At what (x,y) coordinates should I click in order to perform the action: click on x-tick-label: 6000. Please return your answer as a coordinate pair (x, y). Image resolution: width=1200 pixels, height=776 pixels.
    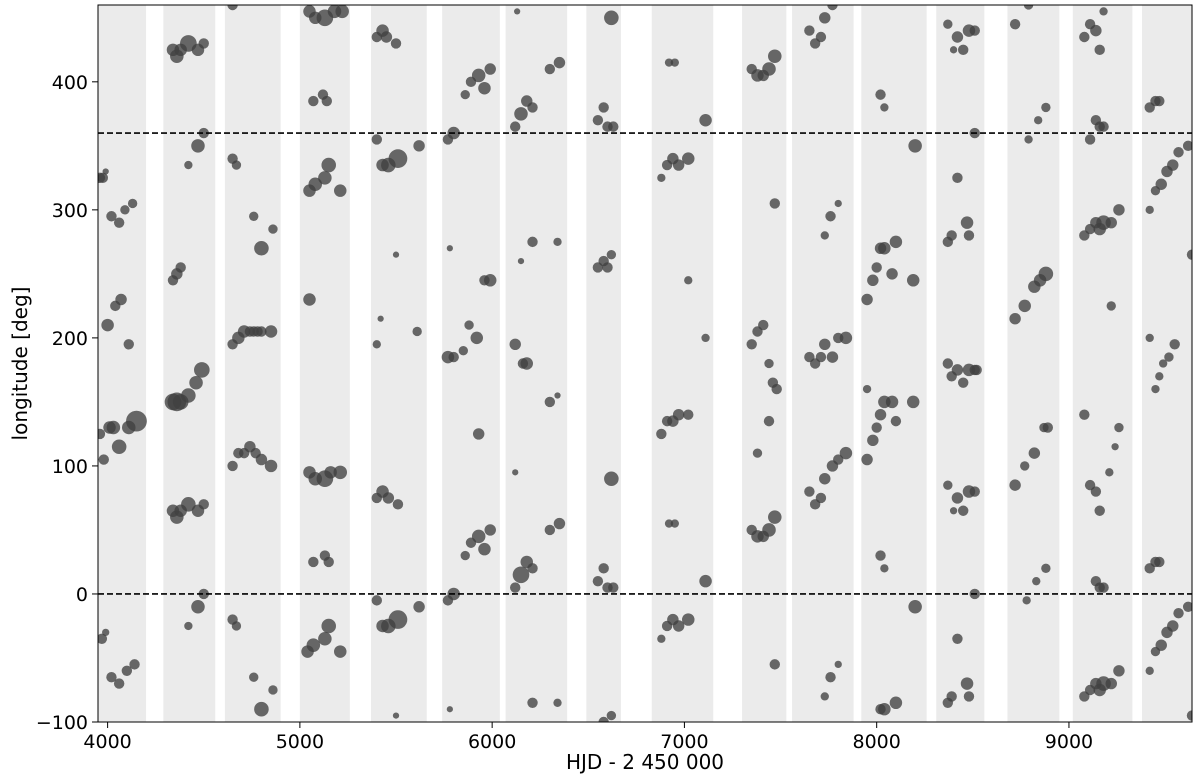
    Looking at the image, I should click on (492, 742).